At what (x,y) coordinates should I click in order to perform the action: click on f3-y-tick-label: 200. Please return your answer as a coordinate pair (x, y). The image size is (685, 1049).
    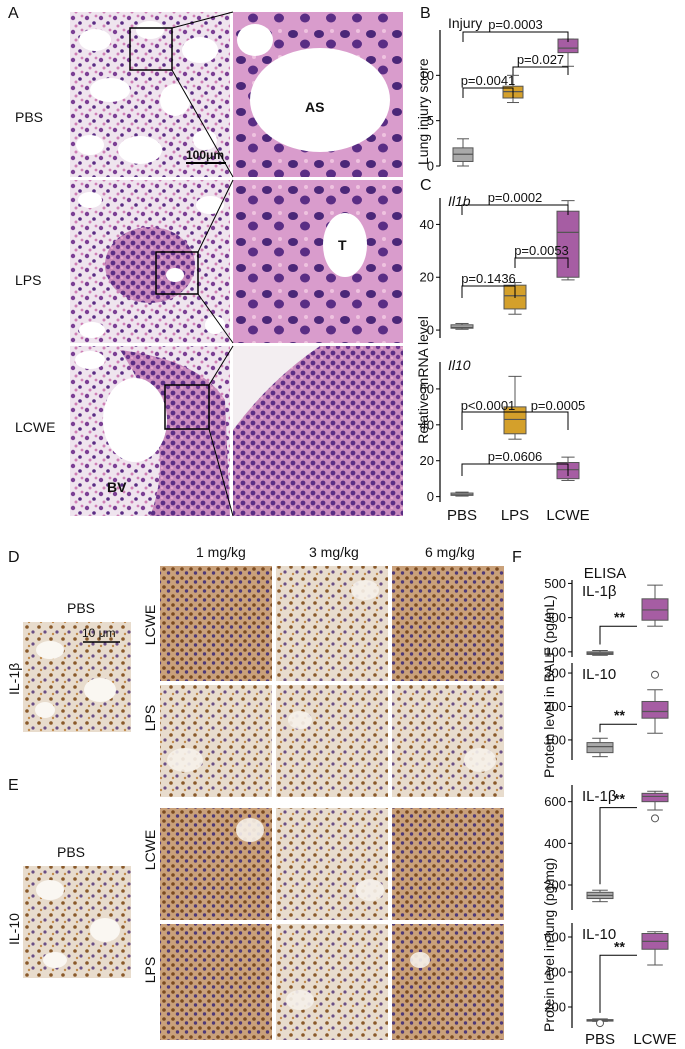
    Looking at the image, I should click on (555, 885).